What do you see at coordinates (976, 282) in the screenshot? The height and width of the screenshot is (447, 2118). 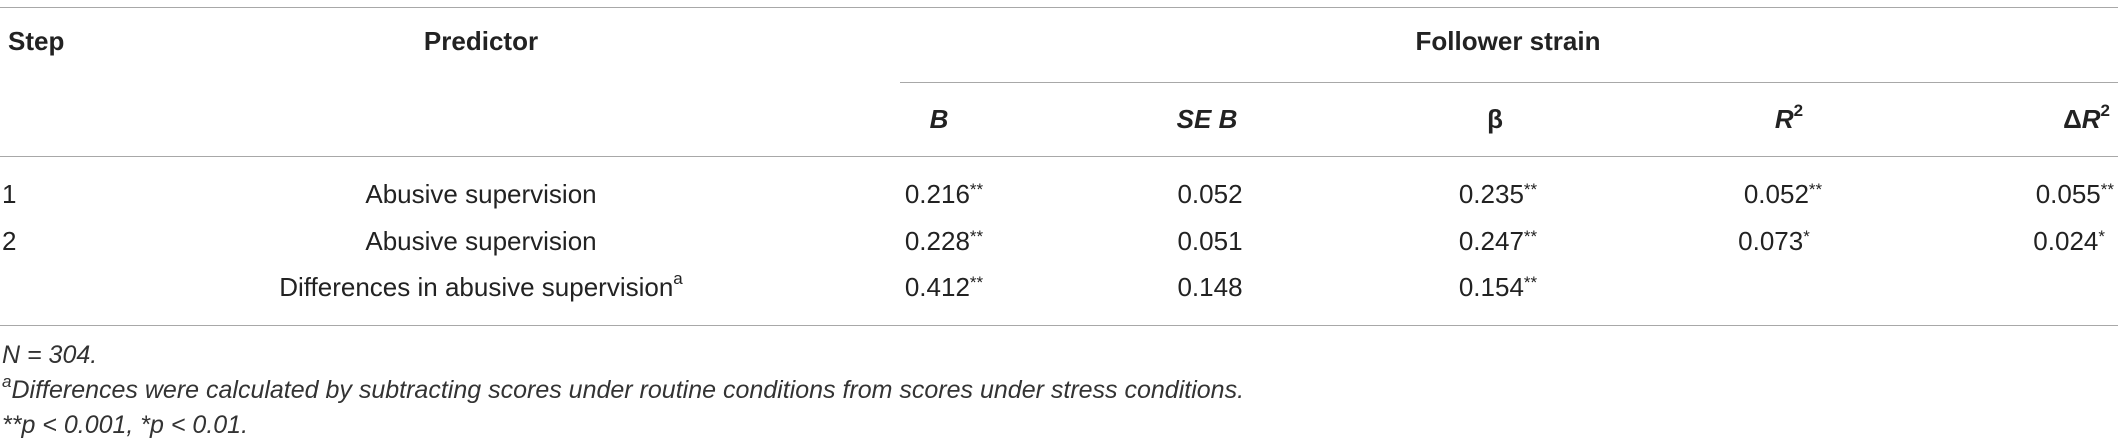 I see `row3-b-star: **` at bounding box center [976, 282].